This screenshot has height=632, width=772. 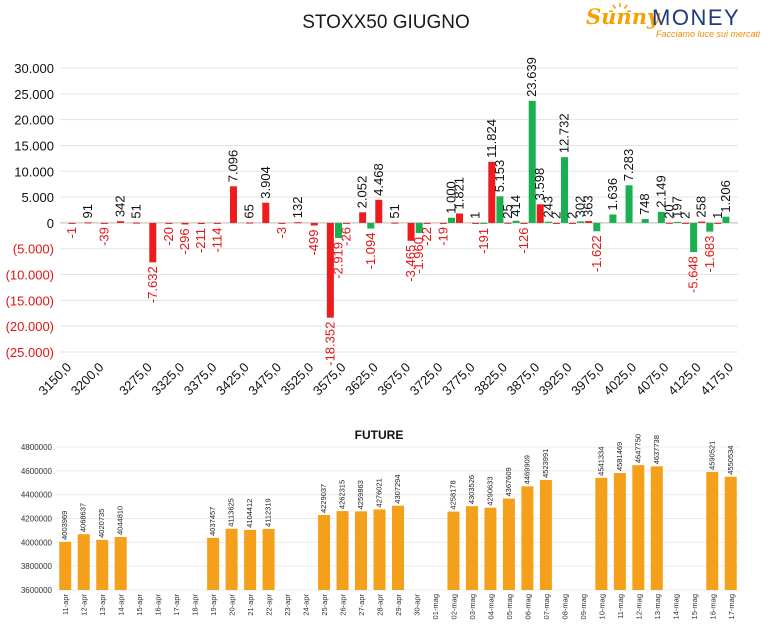 I want to click on data-label: -1, so click(x=71, y=233).